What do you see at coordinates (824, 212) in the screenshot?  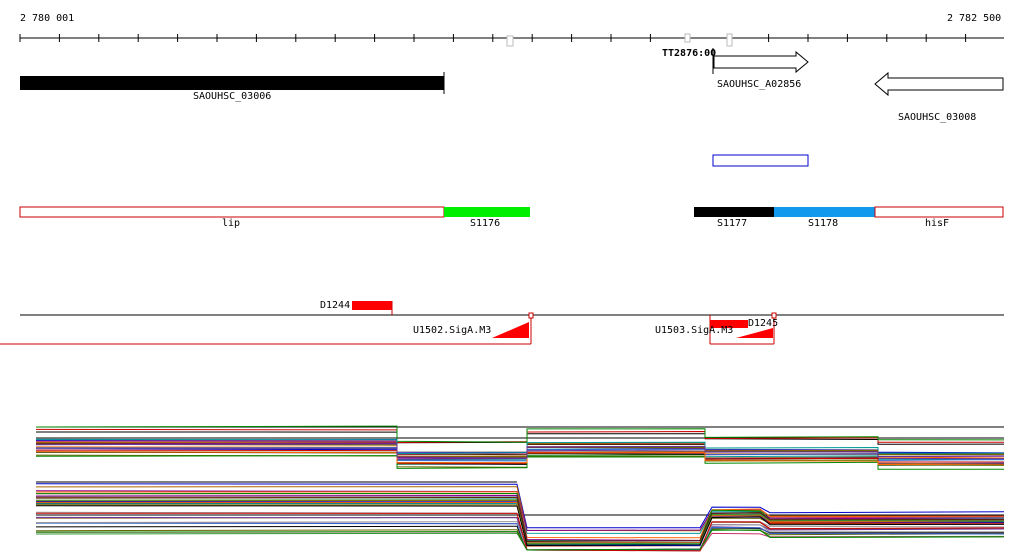 I see `segment-s1178-bar` at bounding box center [824, 212].